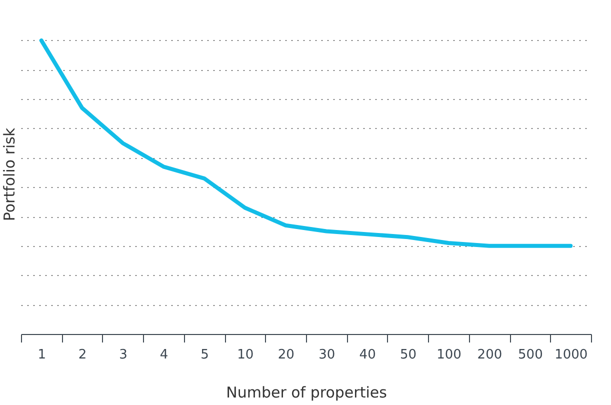 The width and height of the screenshot is (611, 405). I want to click on x-tick-label: 10, so click(245, 355).